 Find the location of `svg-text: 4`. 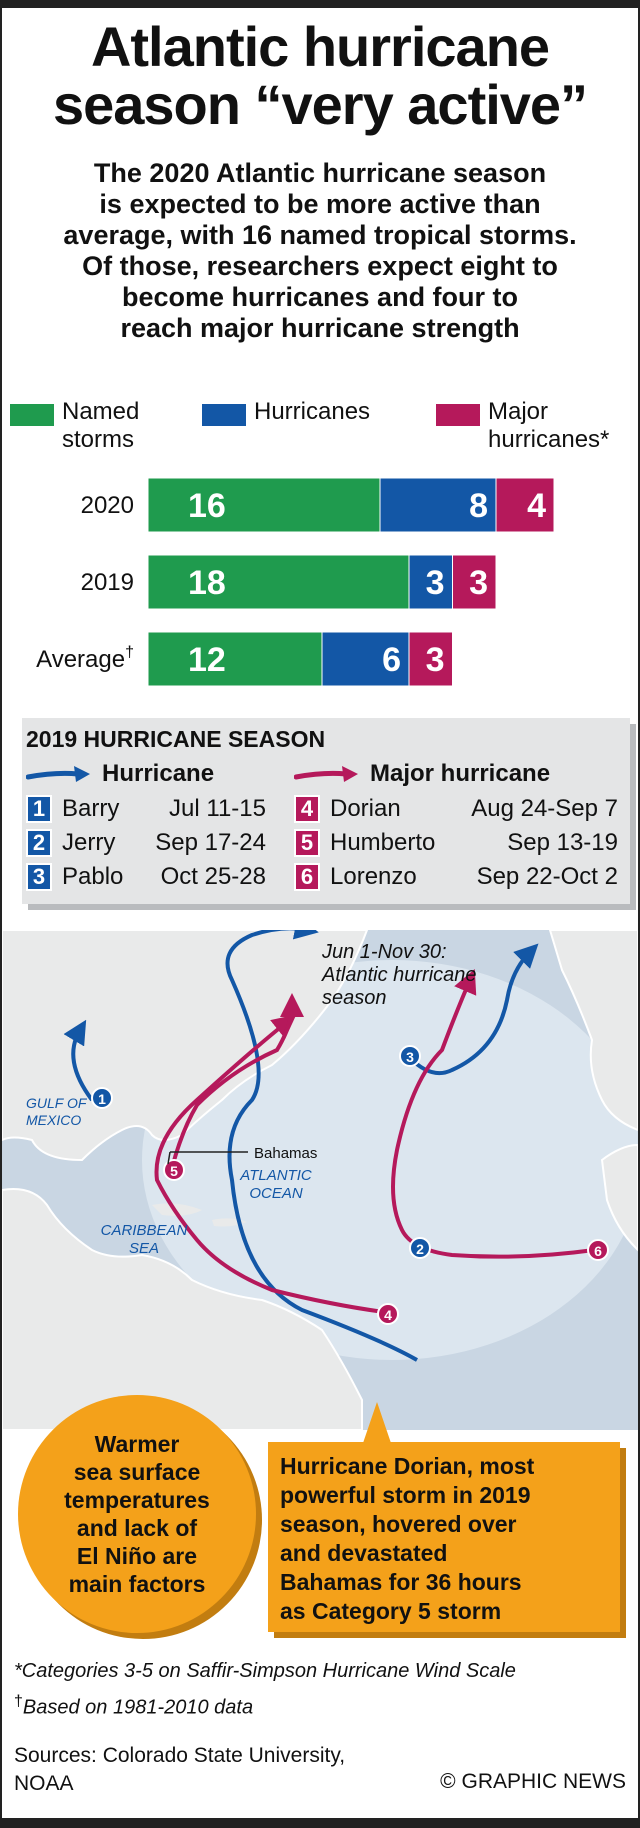

svg-text: 4 is located at coordinates (388, 1315).